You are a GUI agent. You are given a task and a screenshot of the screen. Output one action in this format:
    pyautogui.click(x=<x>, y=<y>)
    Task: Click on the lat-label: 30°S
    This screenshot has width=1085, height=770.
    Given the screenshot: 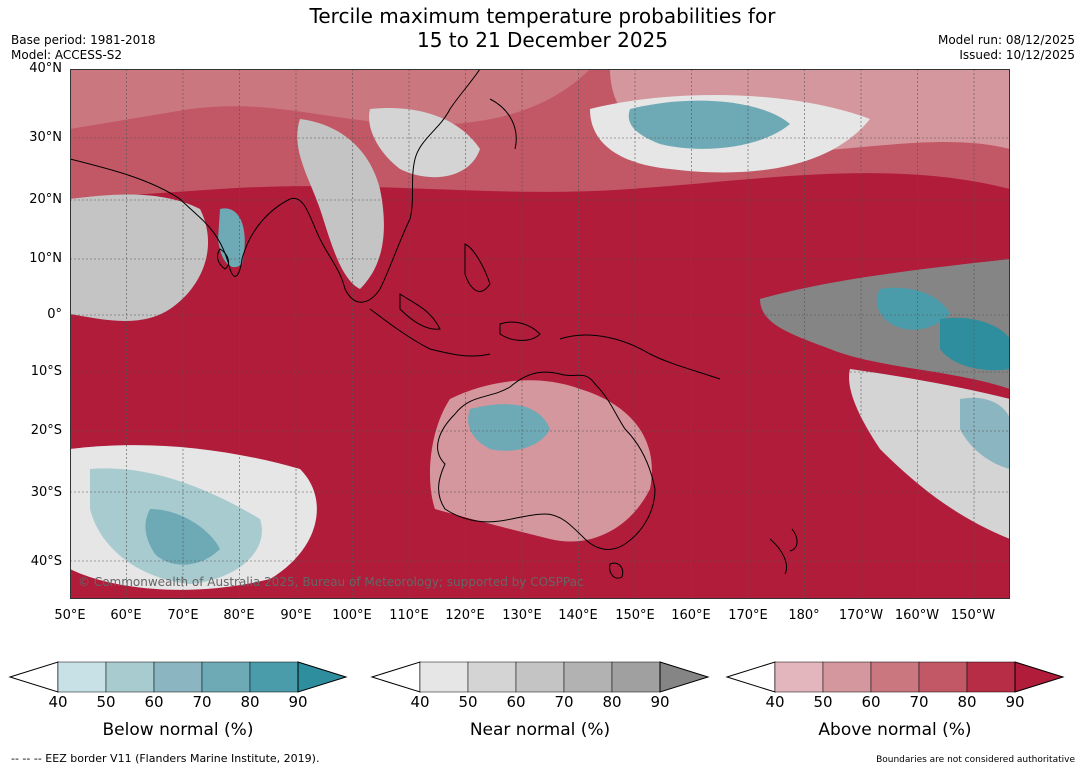 What is the action you would take?
    pyautogui.click(x=46, y=492)
    